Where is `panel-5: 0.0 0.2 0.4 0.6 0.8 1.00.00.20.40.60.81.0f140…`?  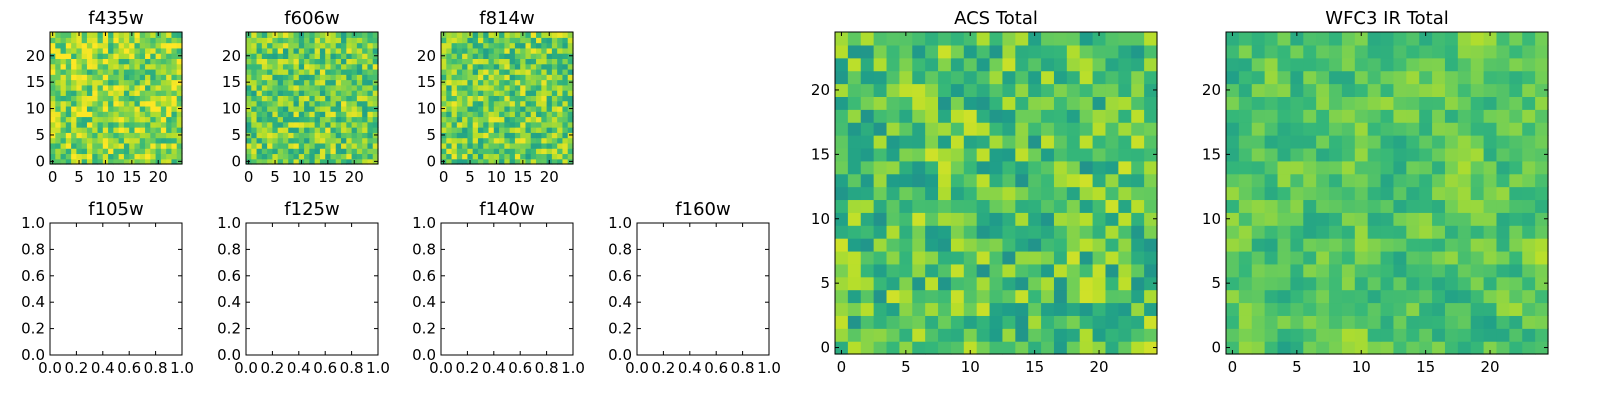 panel-5: 0.0 0.2 0.4 0.6 0.8 1.00.00.20.40.60.81.0f140… is located at coordinates (498, 288).